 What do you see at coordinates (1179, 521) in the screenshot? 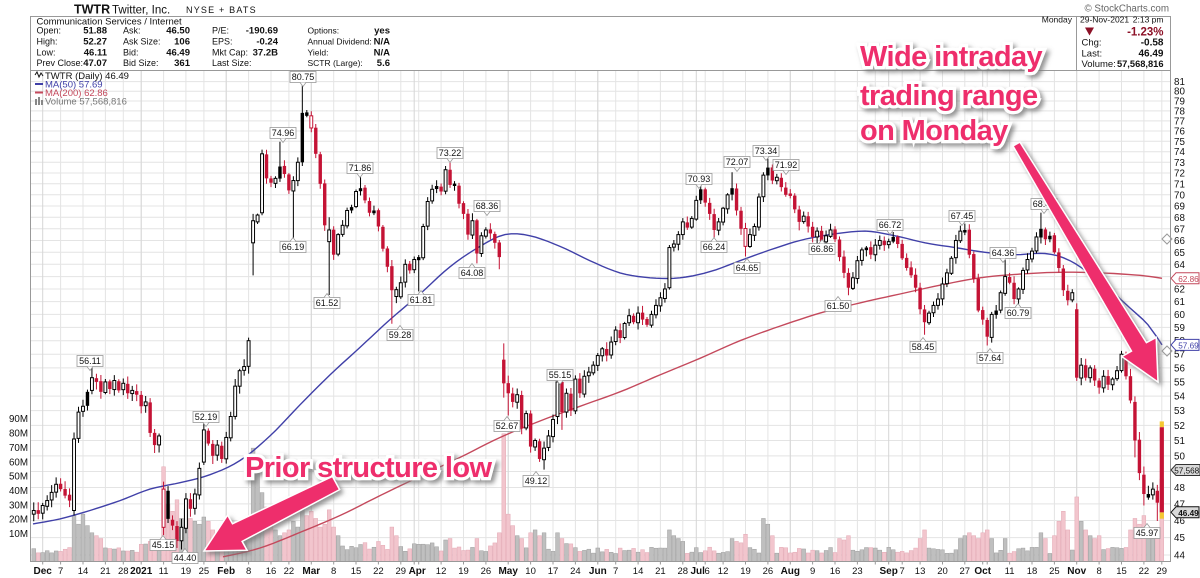
I see `svg-text: 46` at bounding box center [1179, 521].